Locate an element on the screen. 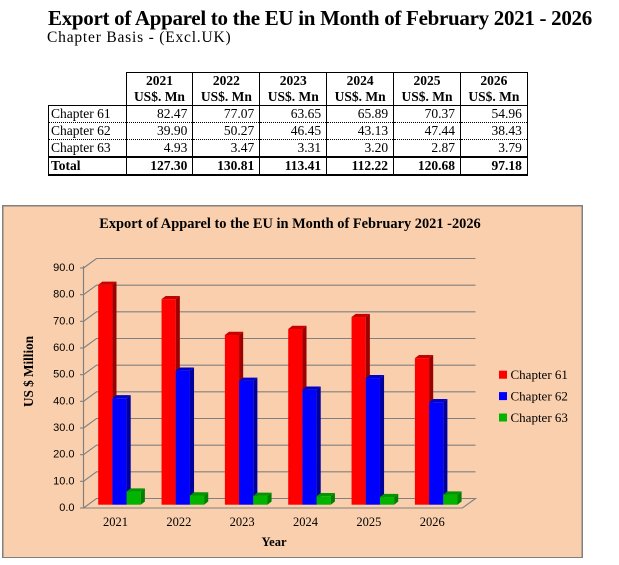 This screenshot has height=565, width=619. svg-text: 2023 is located at coordinates (242, 522).